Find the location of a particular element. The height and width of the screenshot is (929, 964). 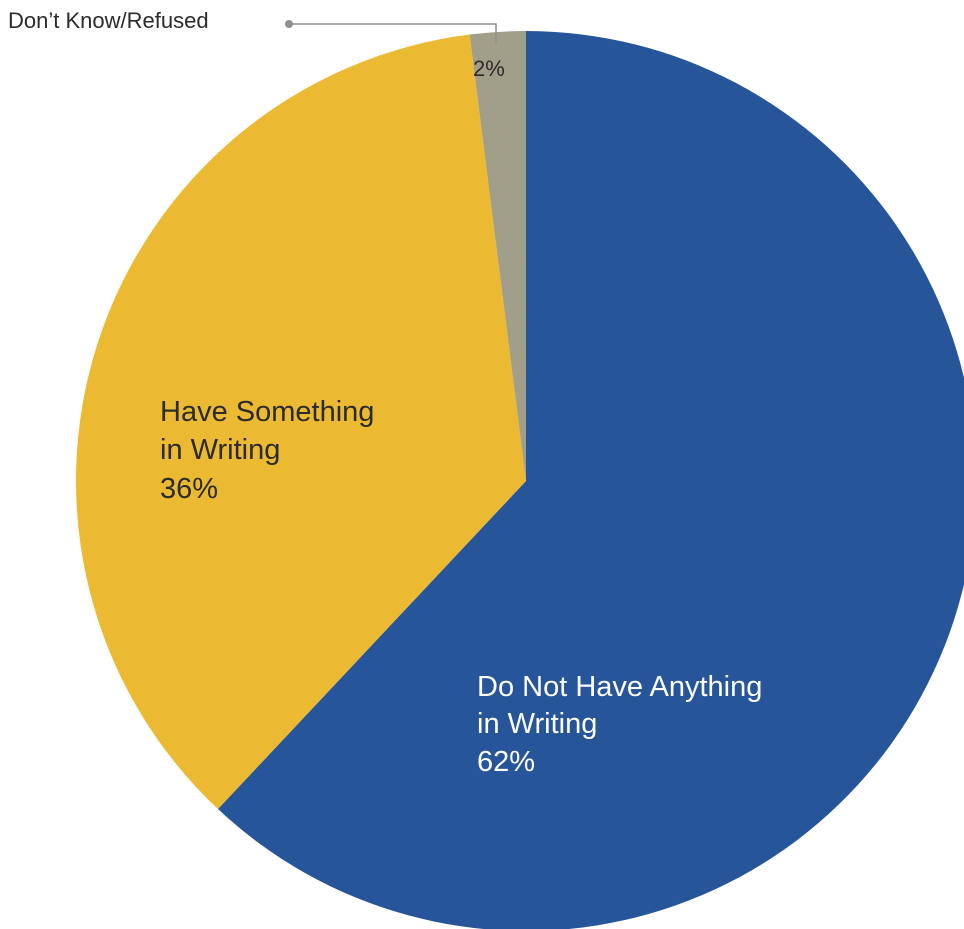

leader-line is located at coordinates (393, 33).